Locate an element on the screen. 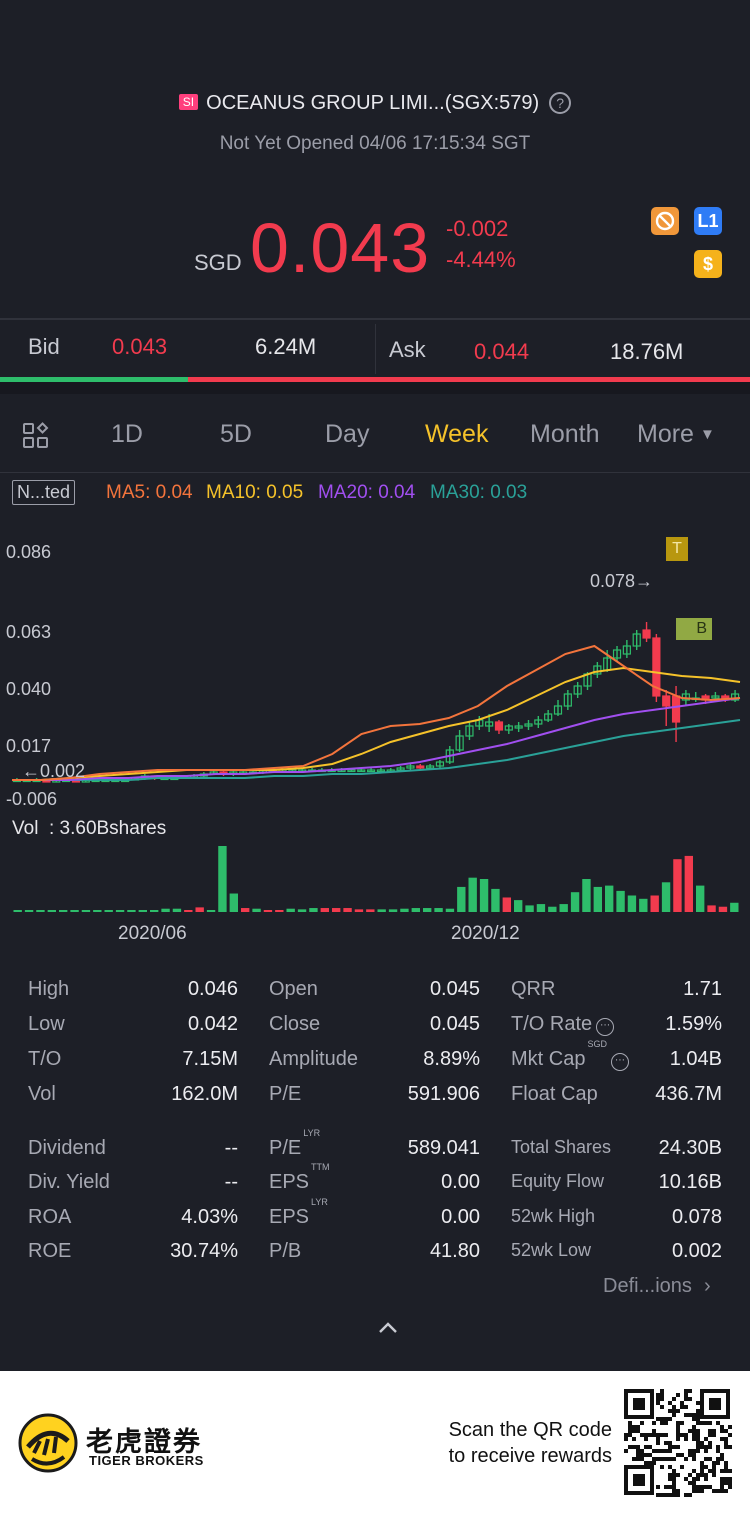  tab-5d: 5D is located at coordinates (236, 434).